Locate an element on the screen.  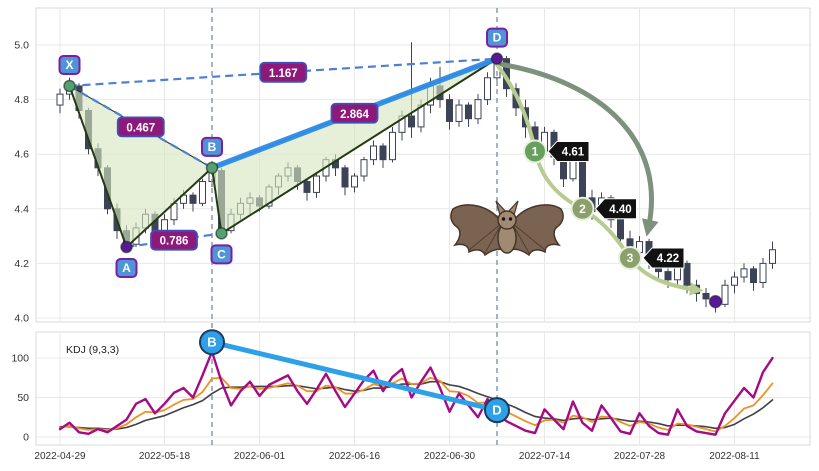
date-axis-label: 2022-07-28 is located at coordinates (640, 456).